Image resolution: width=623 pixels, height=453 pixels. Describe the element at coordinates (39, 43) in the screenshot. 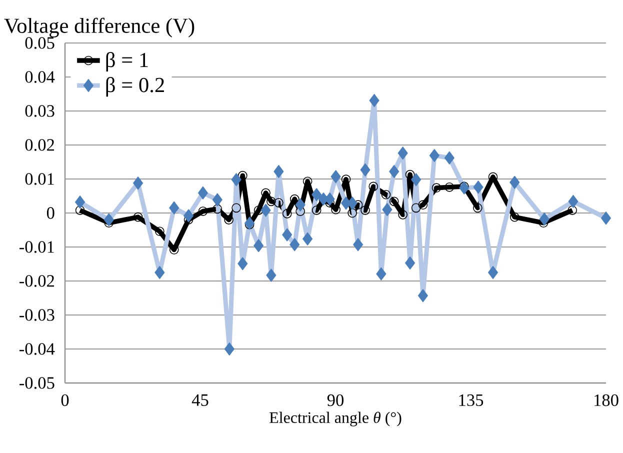

I see `y-tick-label: 0.05` at that location.